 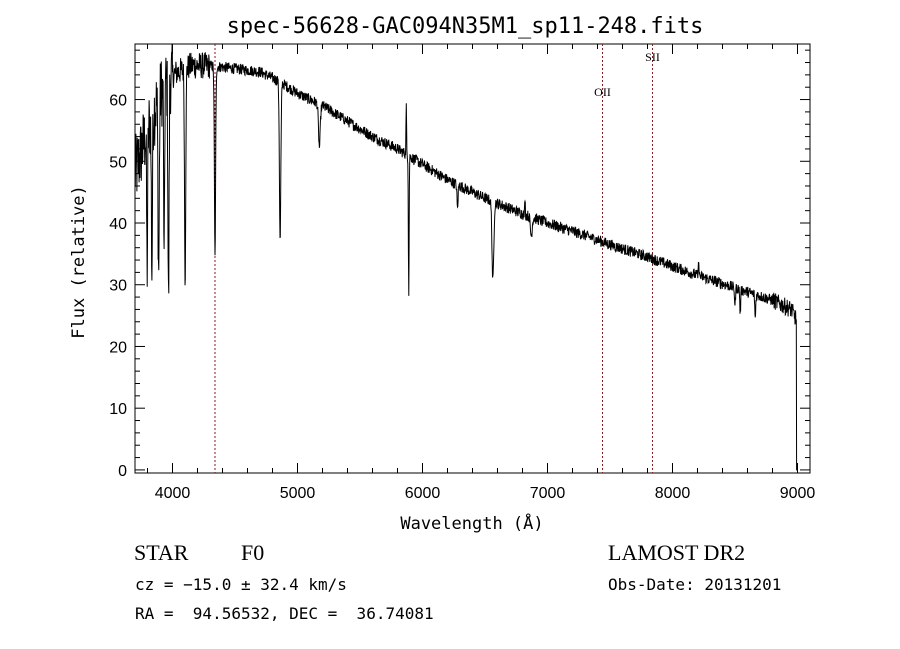 I want to click on y-tick-label: 30, so click(x=118, y=286).